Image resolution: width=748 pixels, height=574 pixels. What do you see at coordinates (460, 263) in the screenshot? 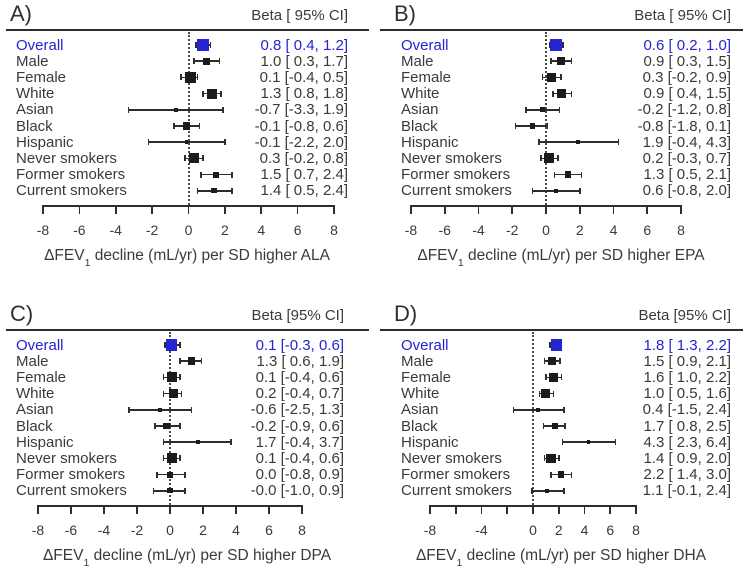
I see `x-axis-title-part: 1` at bounding box center [460, 263].